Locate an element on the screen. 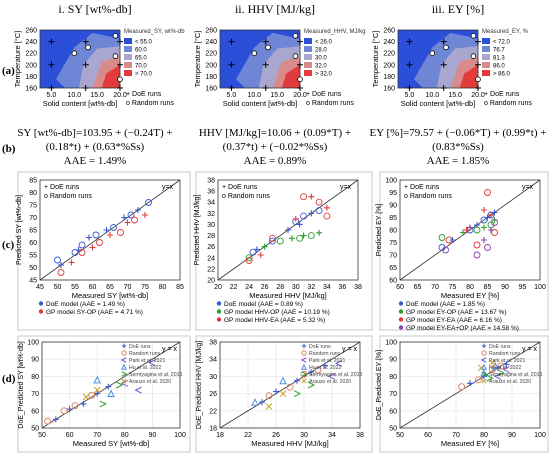 The image size is (550, 454). y-tick-label: 260 is located at coordinates (31, 31).